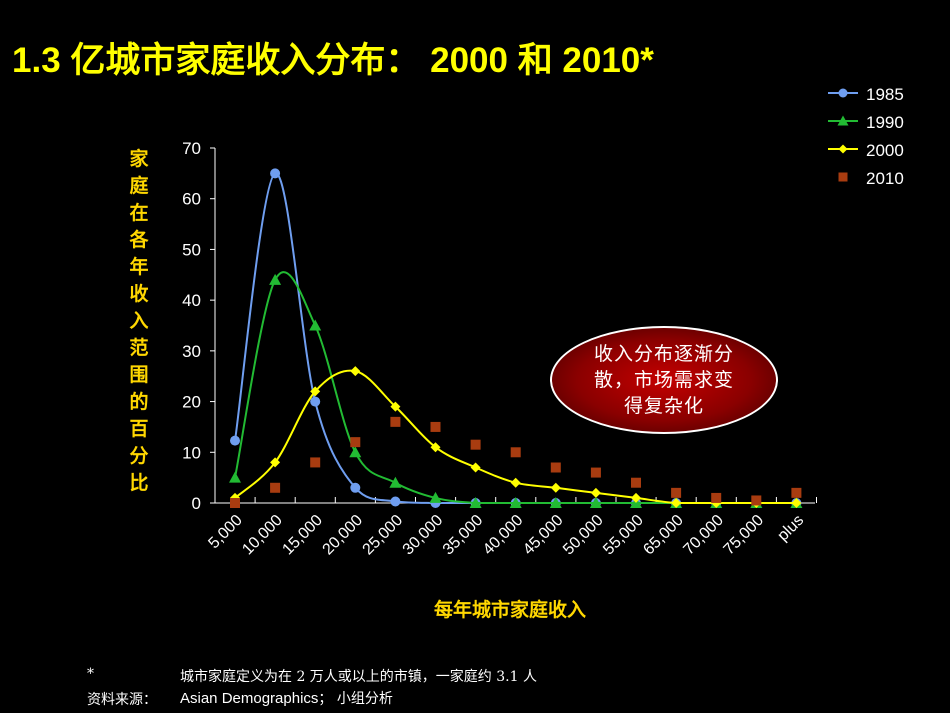  I want to click on footnote-marker: *, so click(90, 674).